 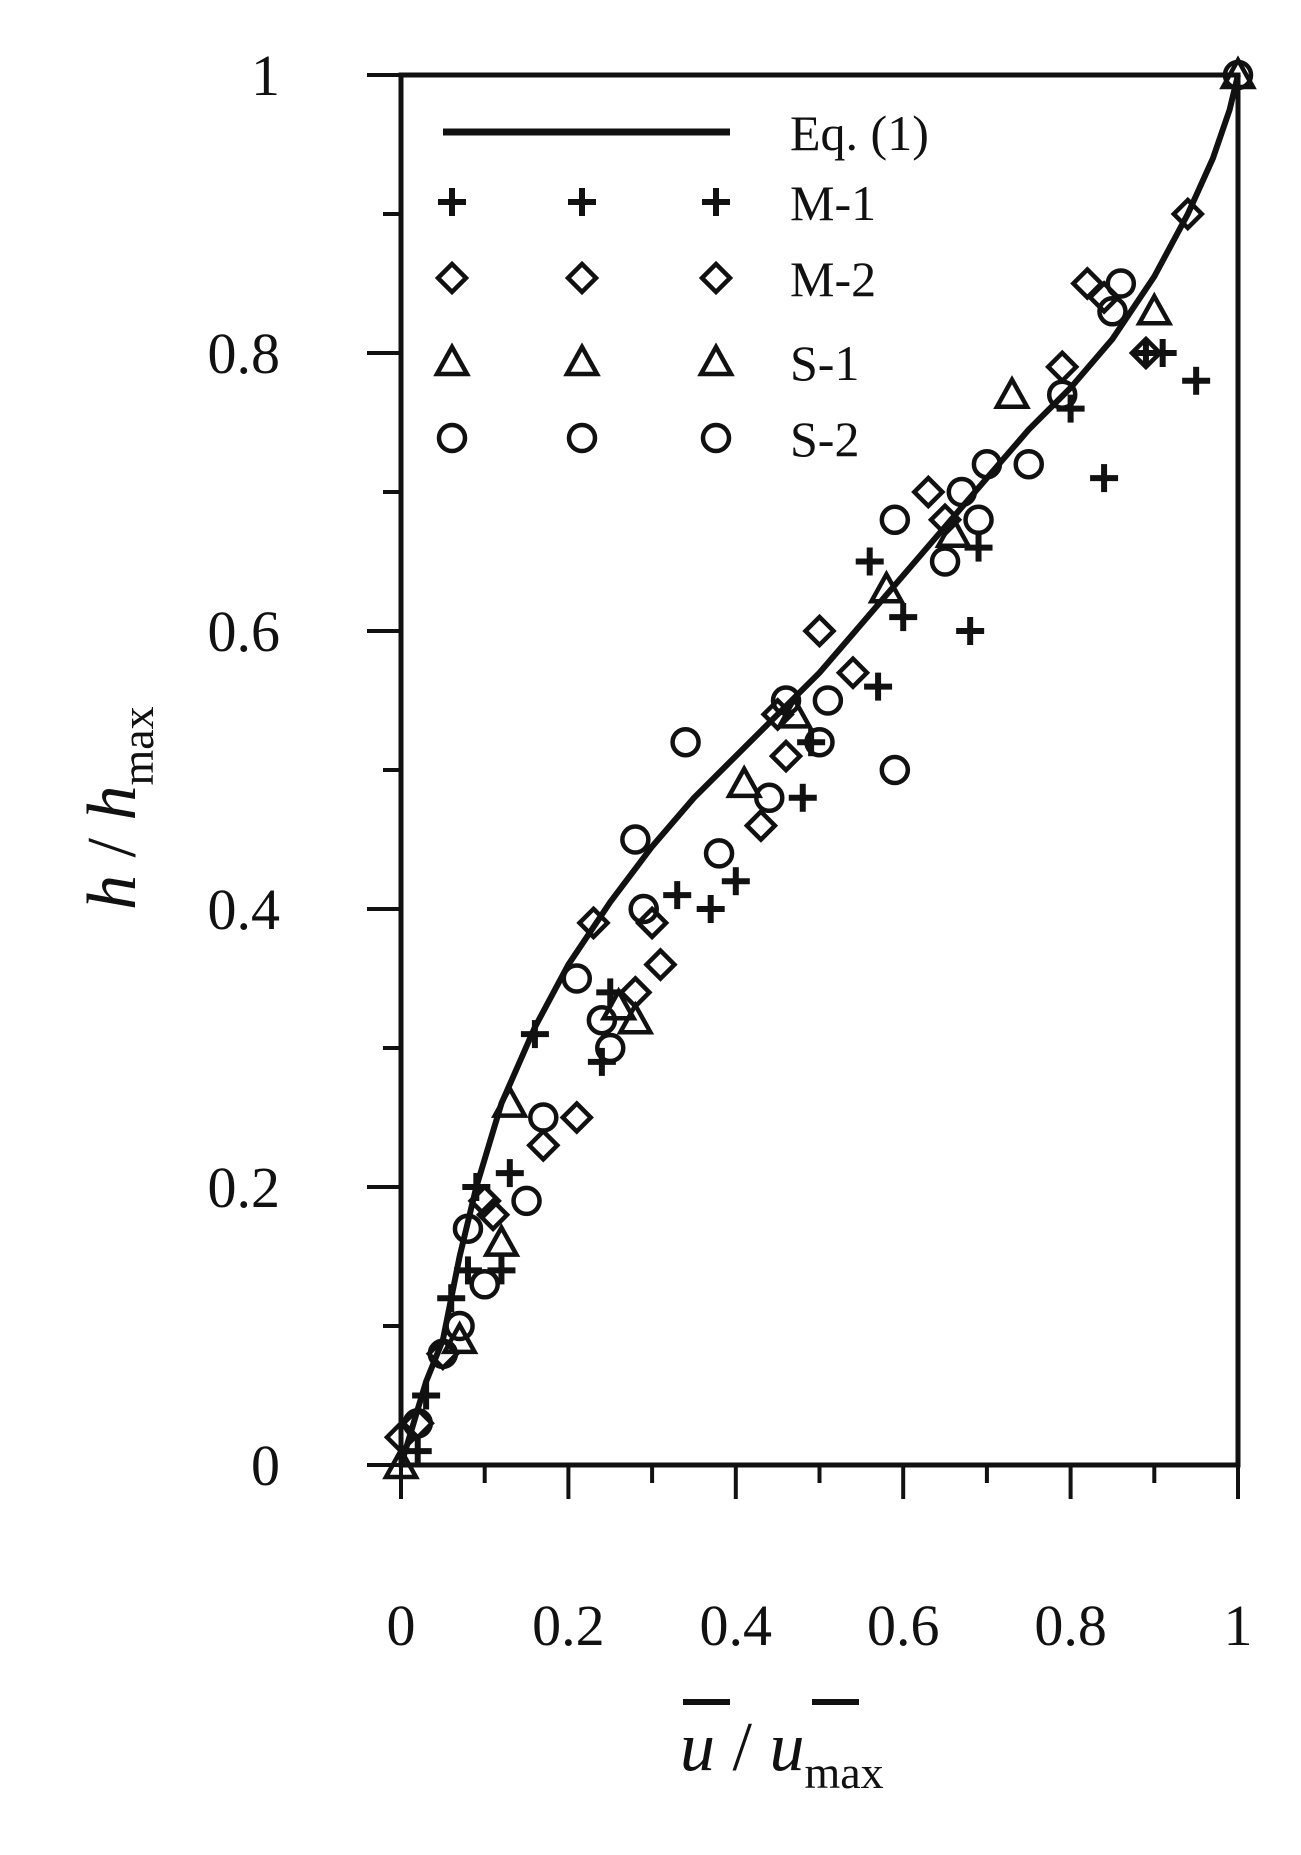 I want to click on svg-text: u / umax, so click(x=782, y=1753).